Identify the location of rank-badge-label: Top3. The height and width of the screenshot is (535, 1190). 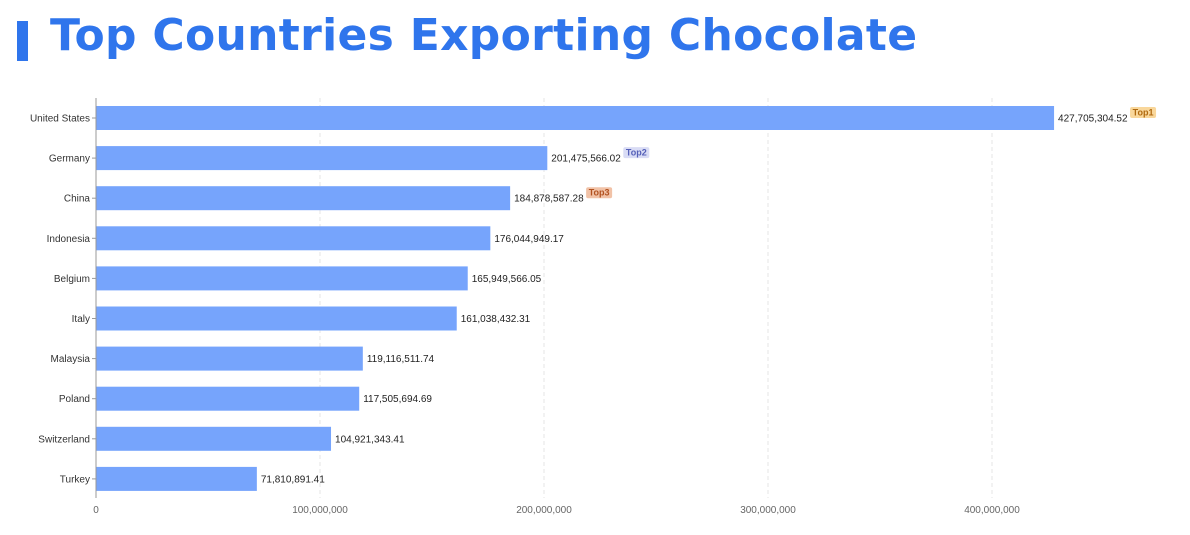
(599, 193).